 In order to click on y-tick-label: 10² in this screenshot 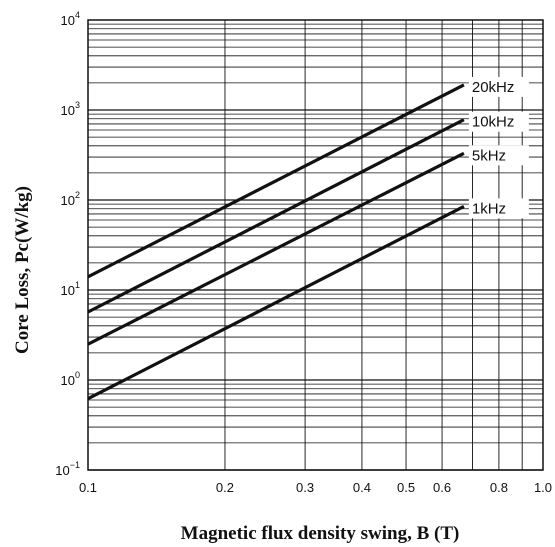, I will do `click(70, 199)`.